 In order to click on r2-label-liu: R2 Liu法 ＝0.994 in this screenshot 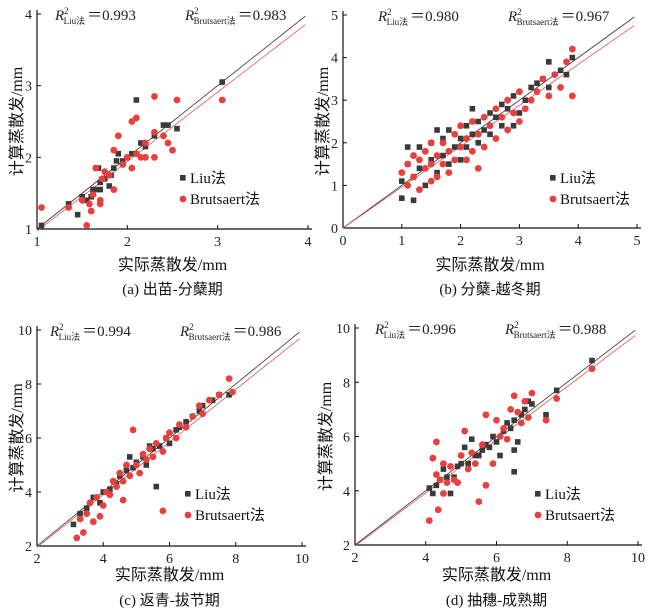, I will do `click(90, 332)`.